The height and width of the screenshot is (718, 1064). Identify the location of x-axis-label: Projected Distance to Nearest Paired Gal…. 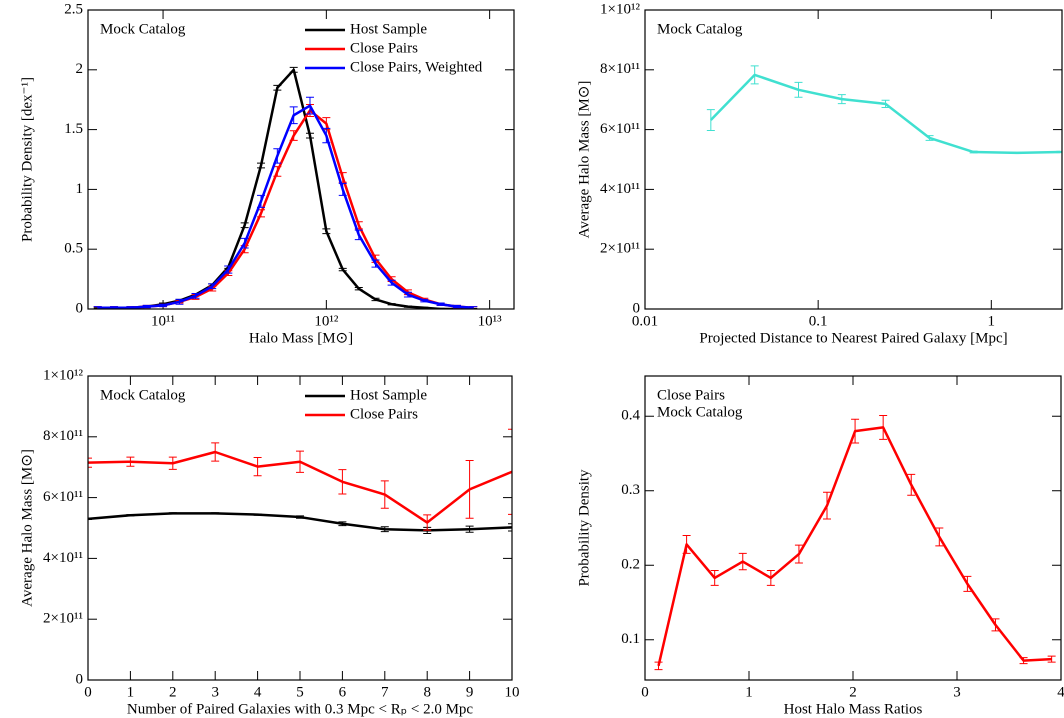
(853, 338).